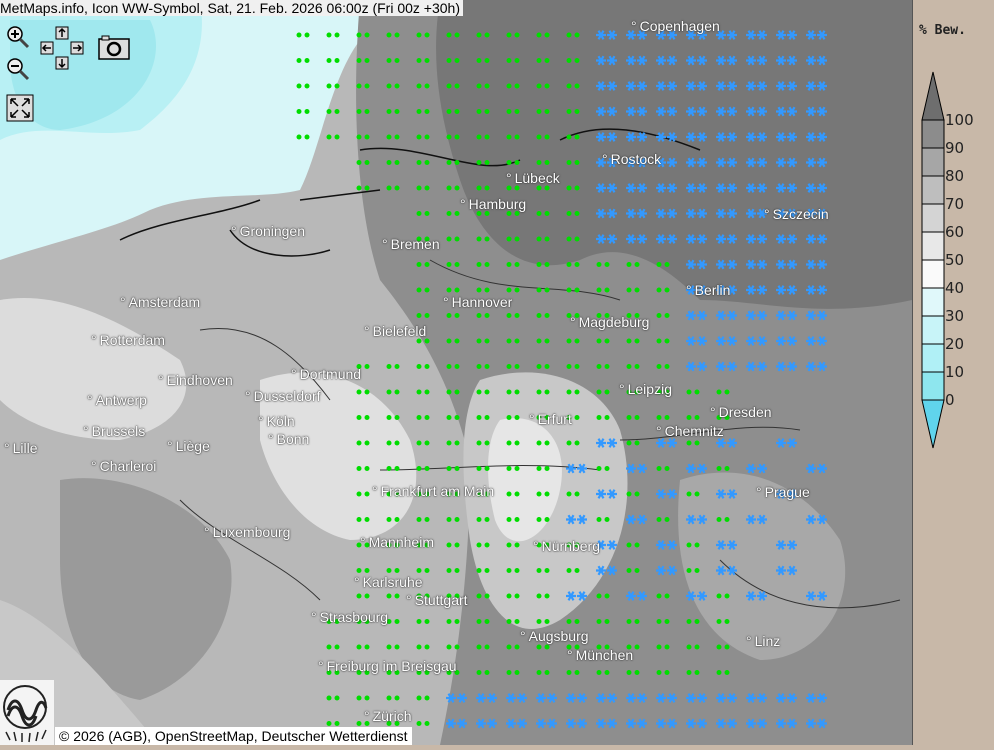  I want to click on legend-title: % Bew., so click(942, 30).